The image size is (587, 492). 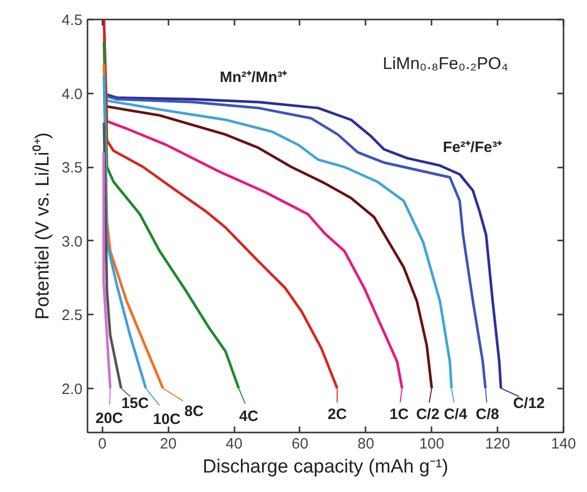 I want to click on legend-label: C/4, so click(x=456, y=414).